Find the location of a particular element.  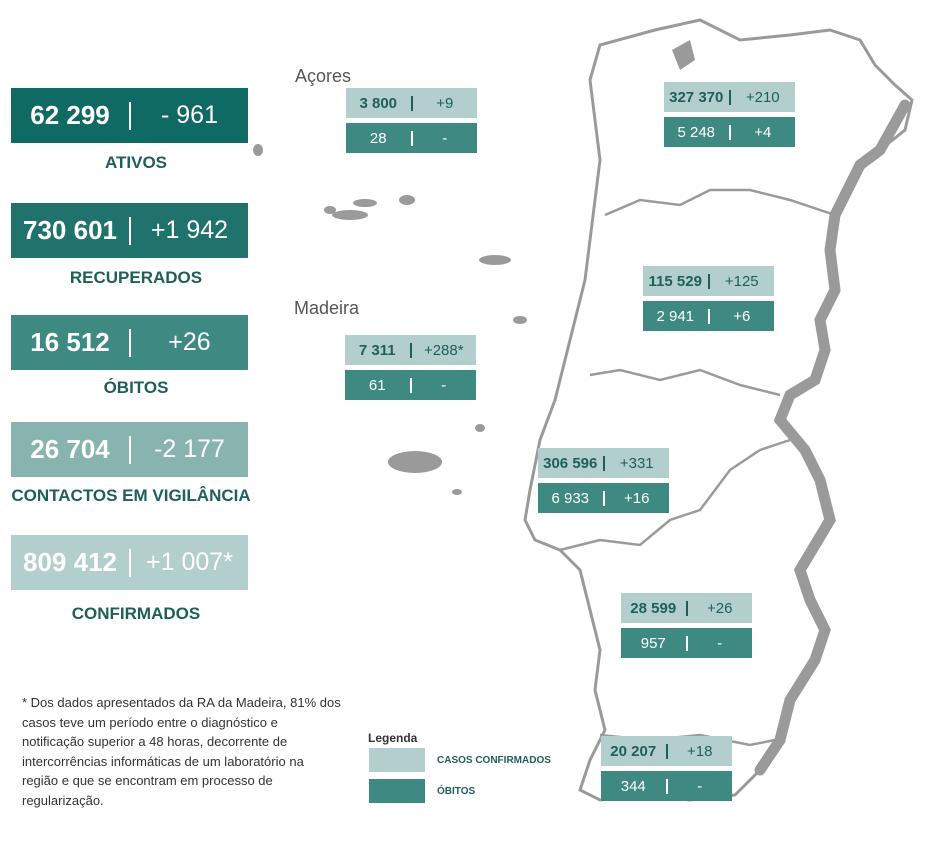

kpi-confirmados-value: 809 412 is located at coordinates (70, 562).